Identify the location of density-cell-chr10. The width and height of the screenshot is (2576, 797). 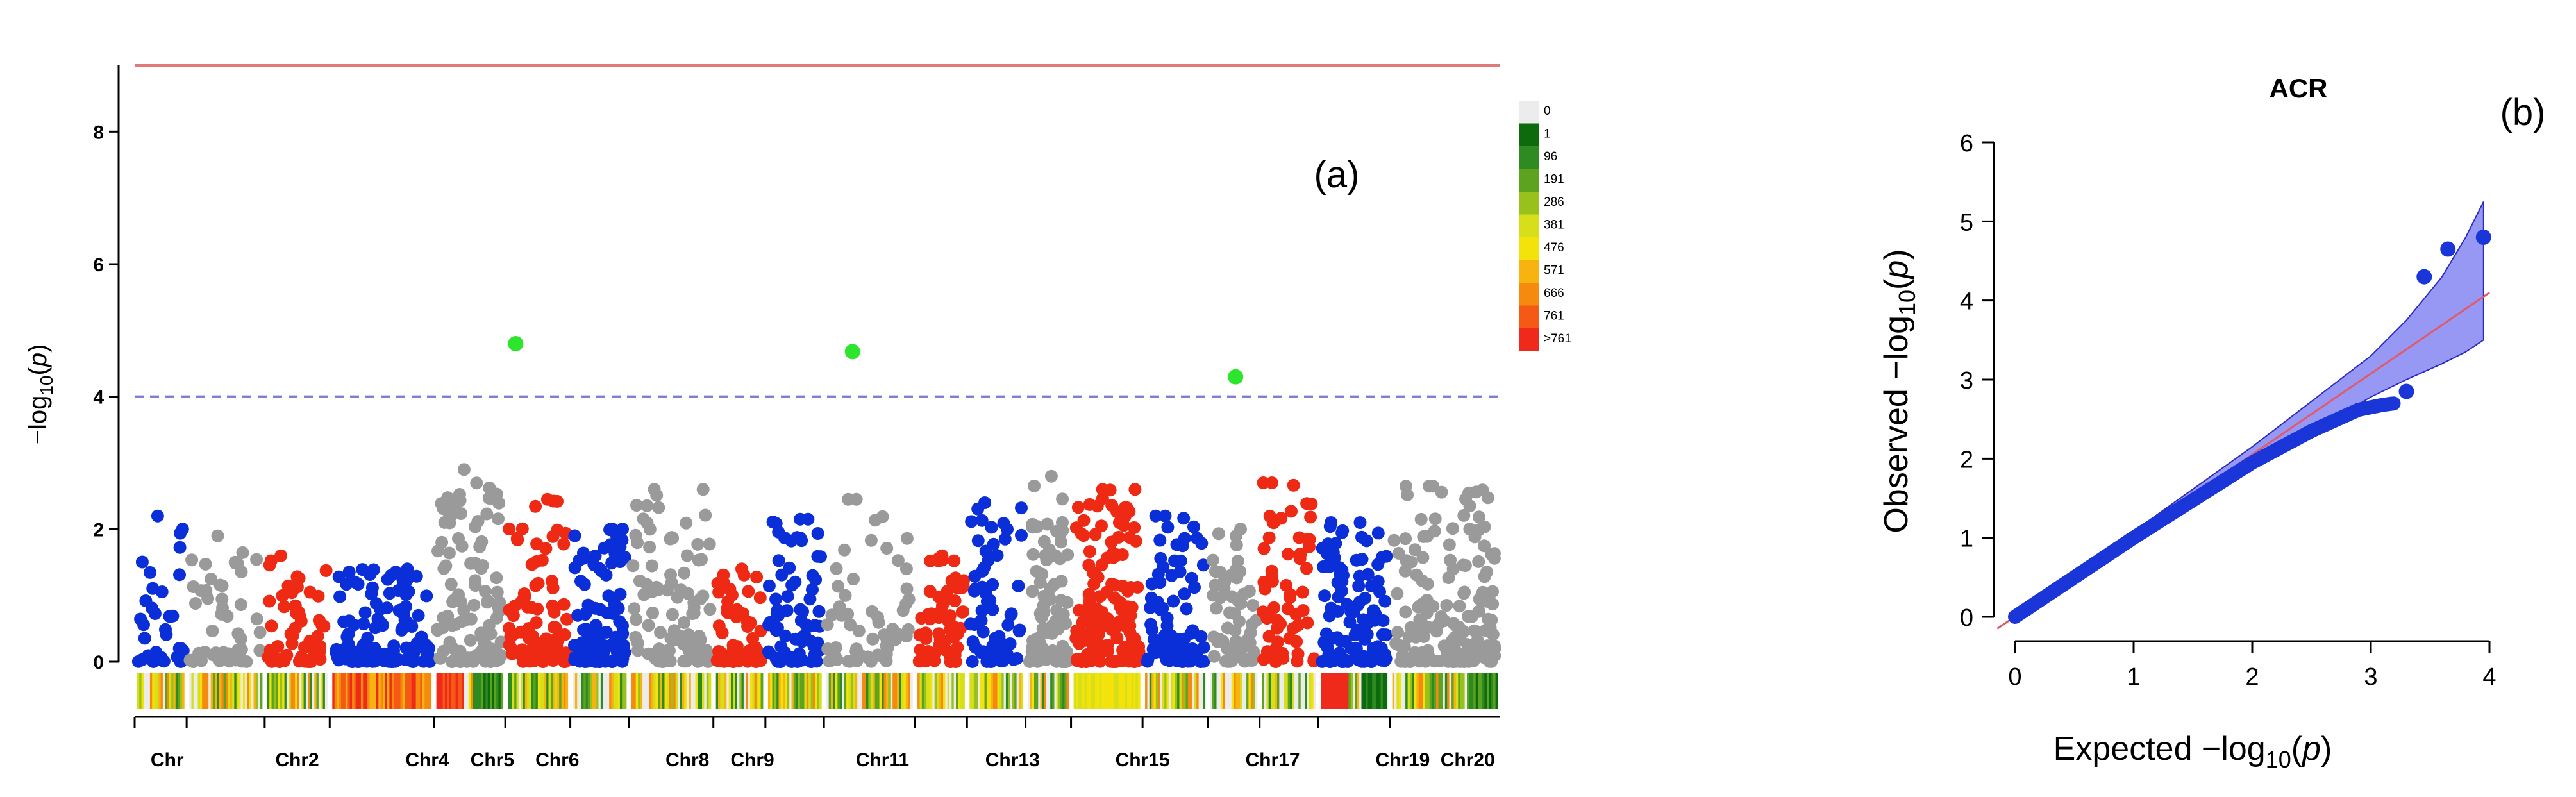
(810, 691).